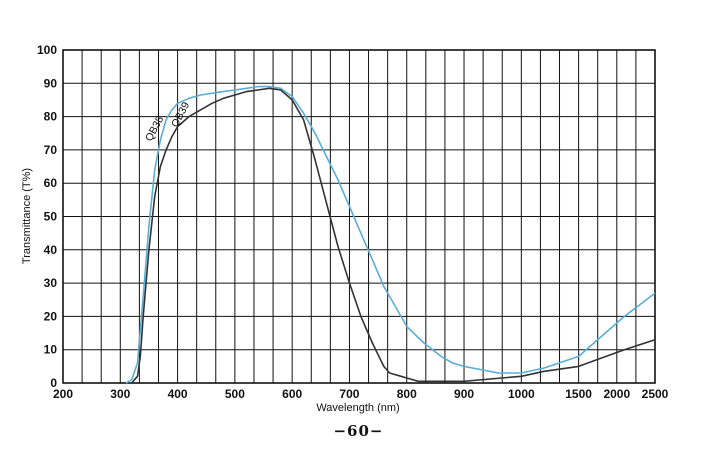 The height and width of the screenshot is (457, 717). What do you see at coordinates (51, 83) in the screenshot?
I see `y-tick-label: 90` at bounding box center [51, 83].